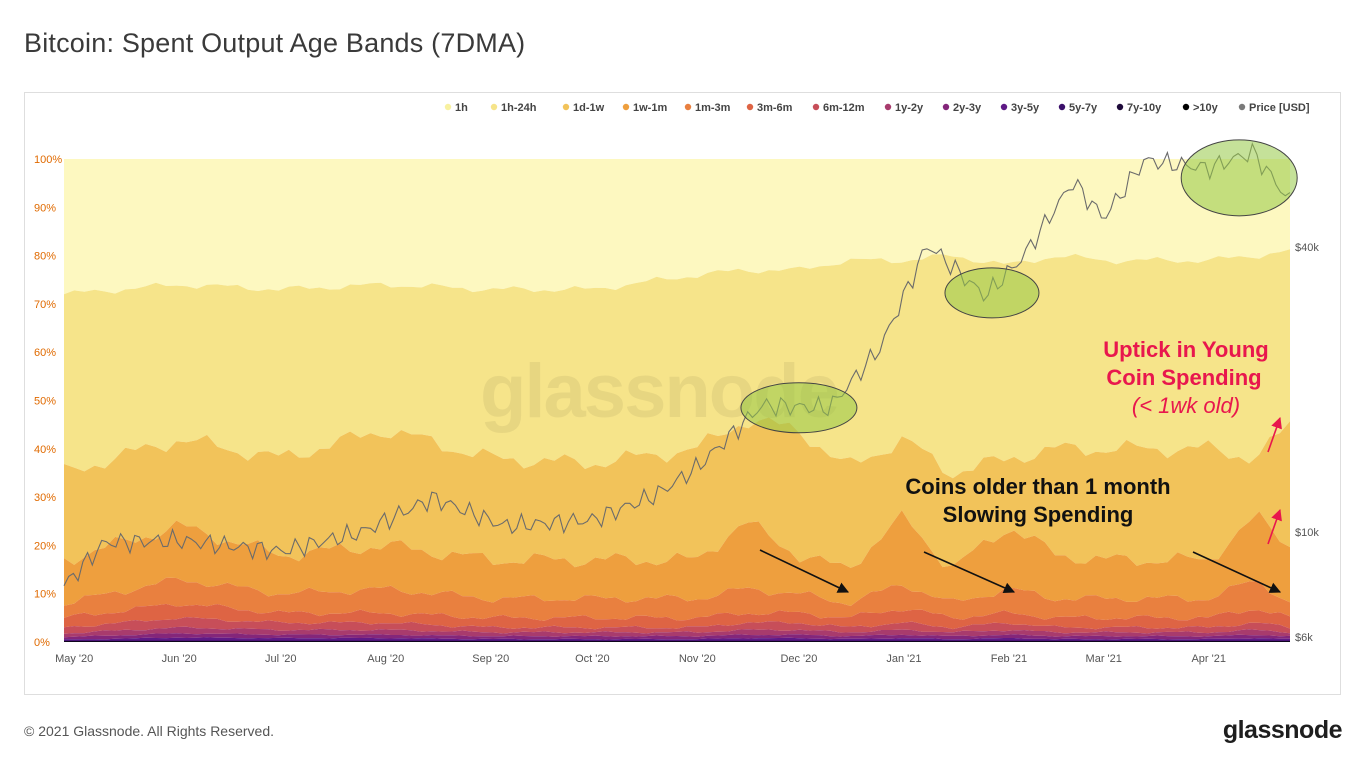  What do you see at coordinates (1304, 638) in the screenshot?
I see `right-tick-label: $6k` at bounding box center [1304, 638].